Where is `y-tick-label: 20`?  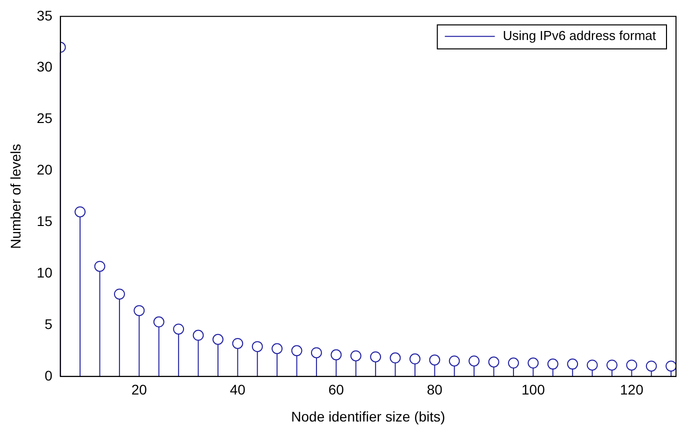
y-tick-label: 20 is located at coordinates (44, 170).